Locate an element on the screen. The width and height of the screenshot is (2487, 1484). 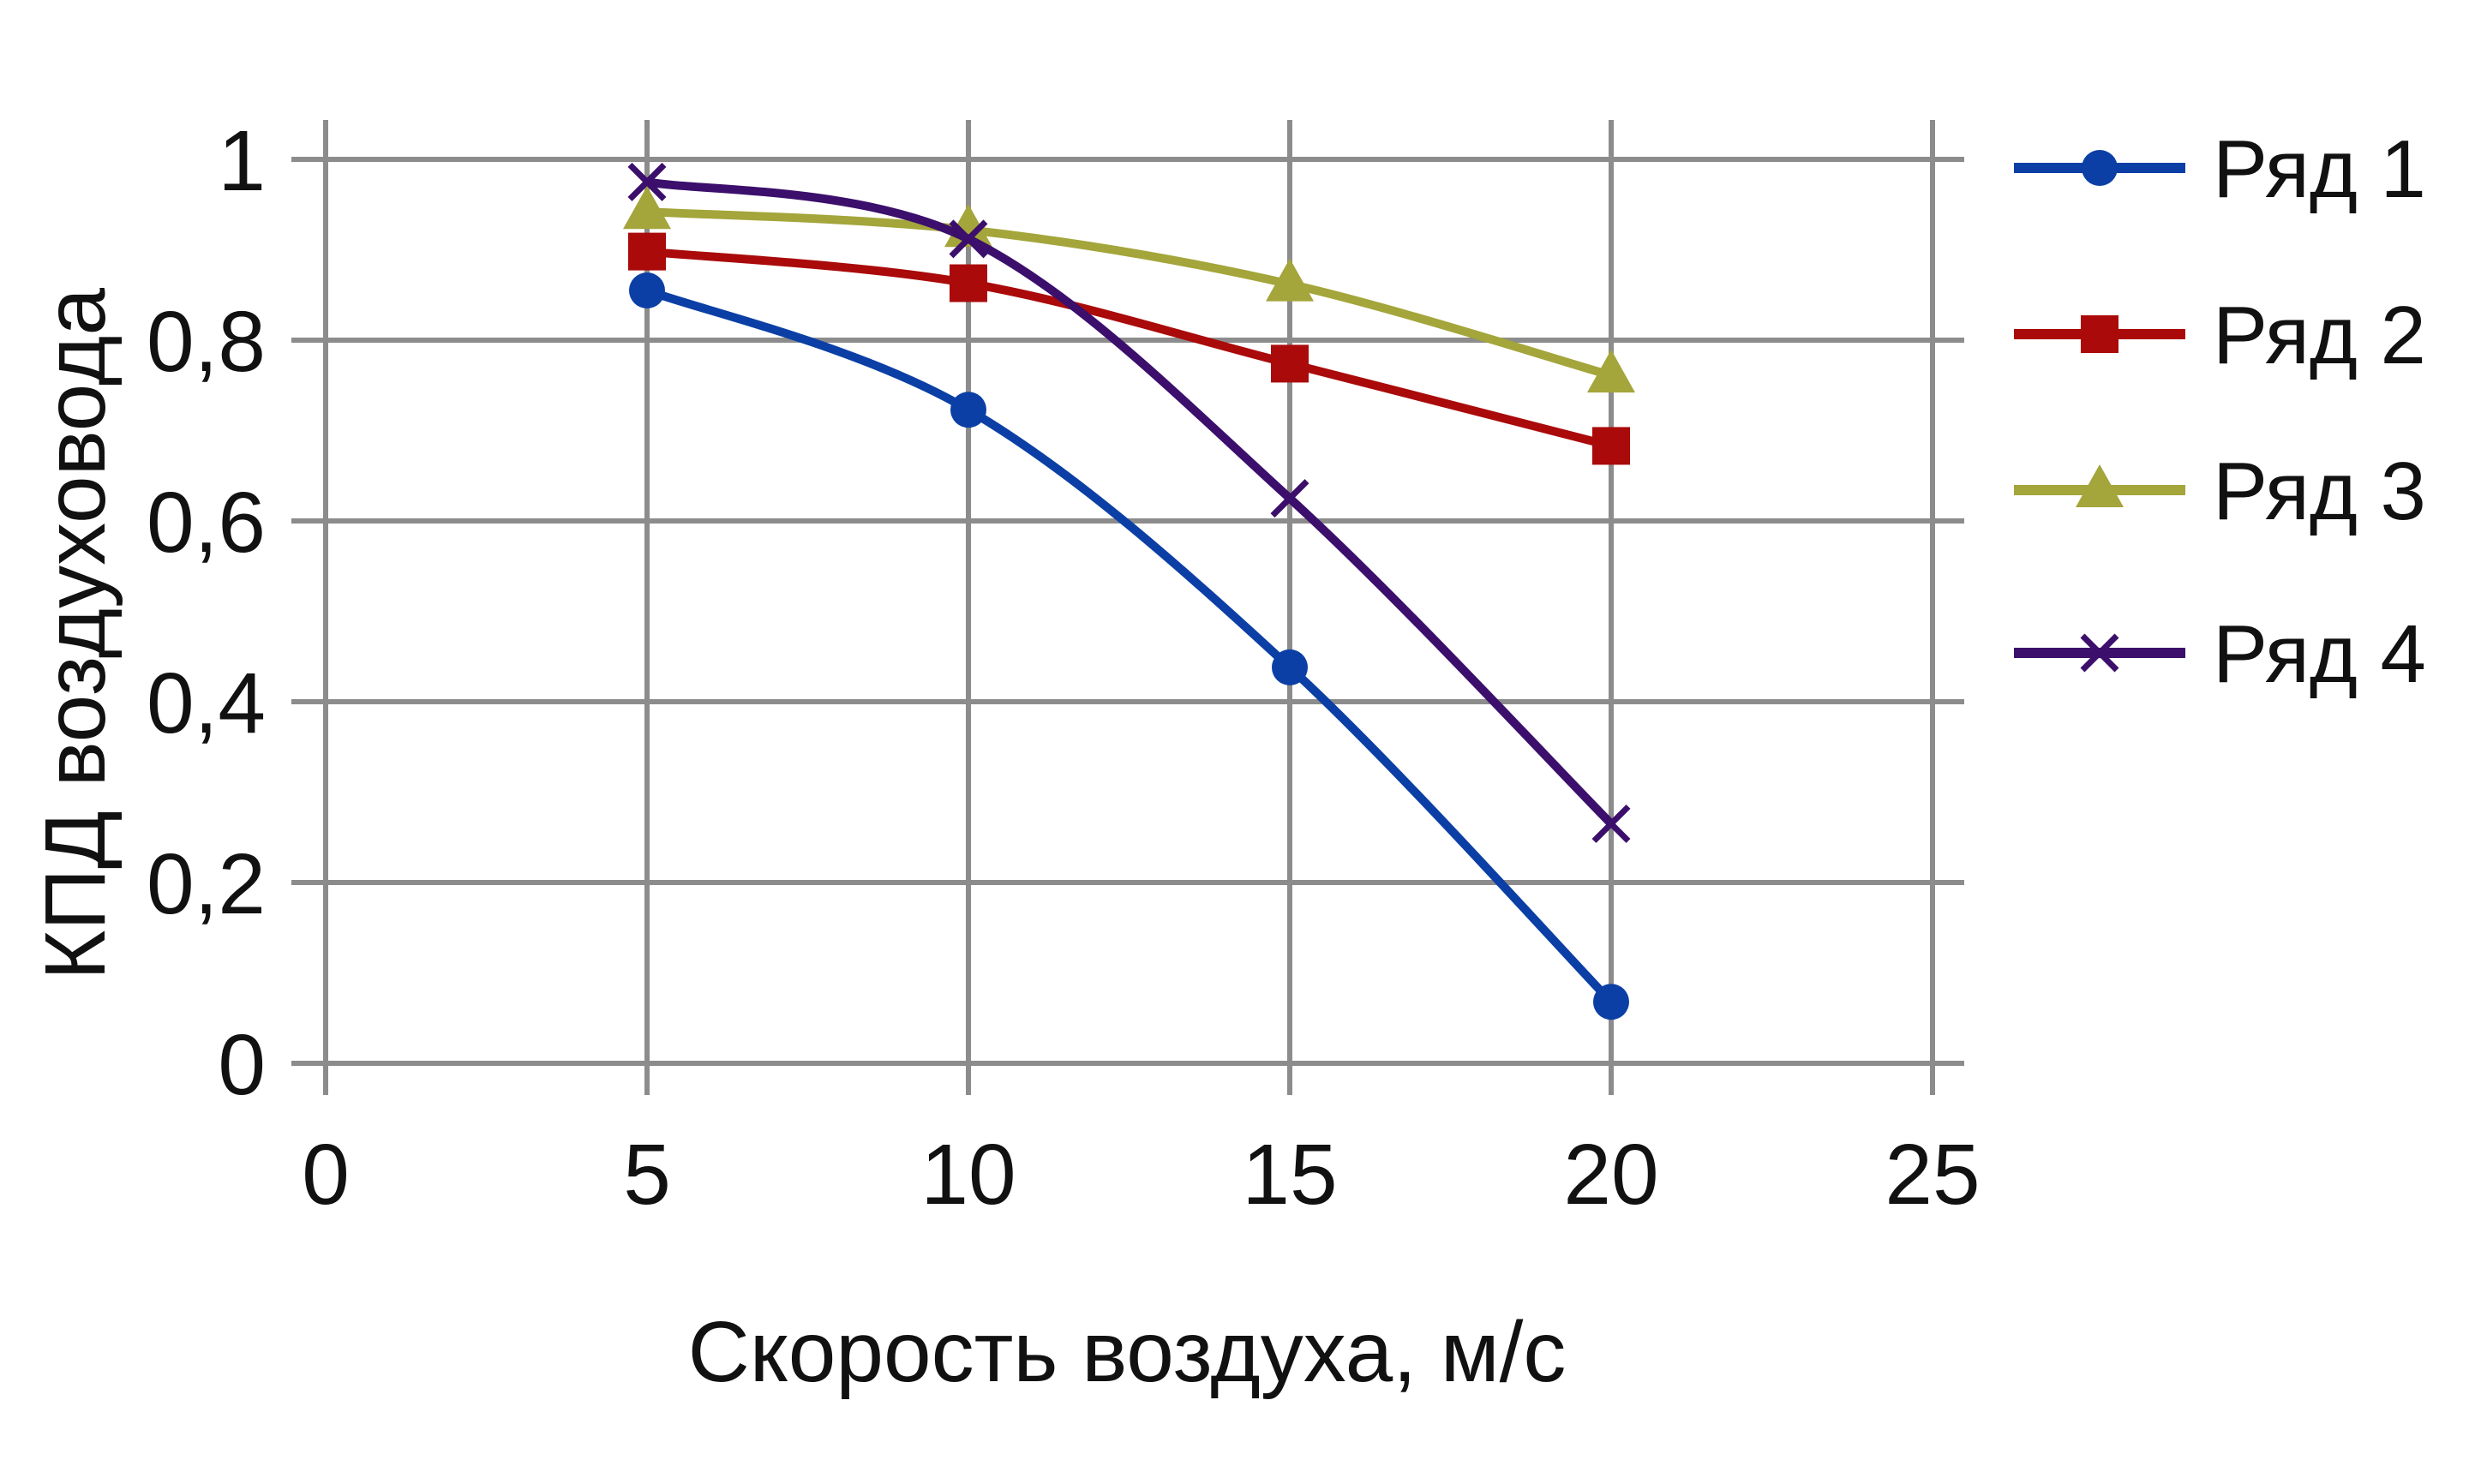
x-tick-label: 25 is located at coordinates (1932, 1175).